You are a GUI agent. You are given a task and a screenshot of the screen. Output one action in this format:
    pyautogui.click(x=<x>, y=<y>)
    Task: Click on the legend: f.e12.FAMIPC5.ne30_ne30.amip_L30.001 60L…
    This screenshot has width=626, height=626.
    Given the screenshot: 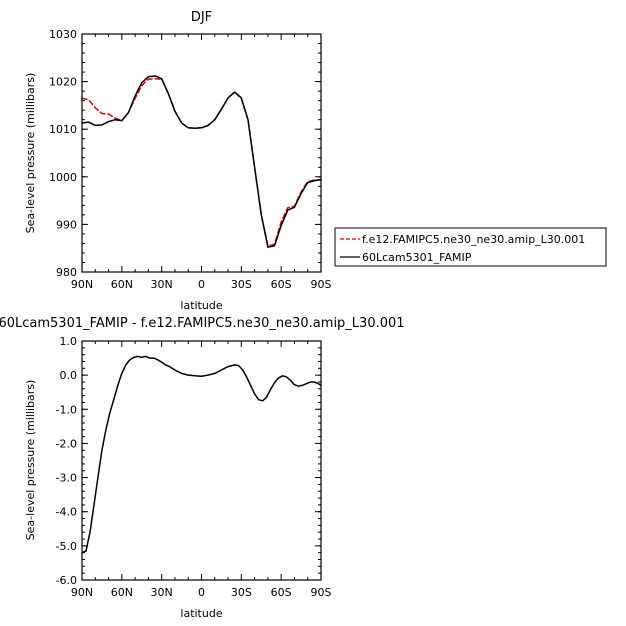 What is the action you would take?
    pyautogui.click(x=470, y=247)
    